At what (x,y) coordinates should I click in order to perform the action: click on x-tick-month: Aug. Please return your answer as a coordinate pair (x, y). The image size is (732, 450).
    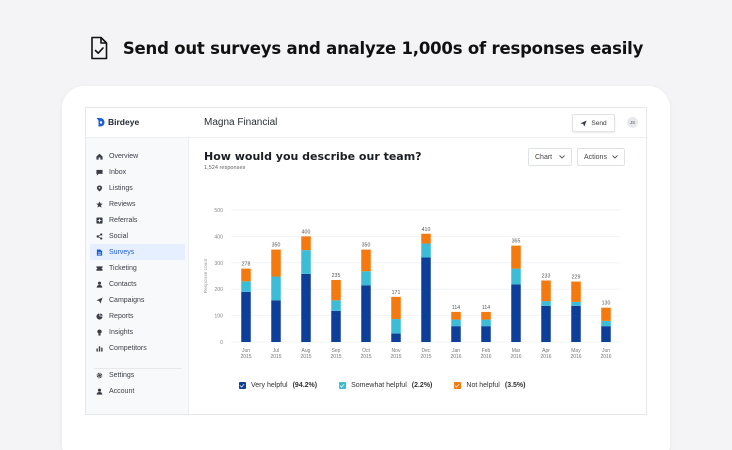
    Looking at the image, I should click on (306, 351).